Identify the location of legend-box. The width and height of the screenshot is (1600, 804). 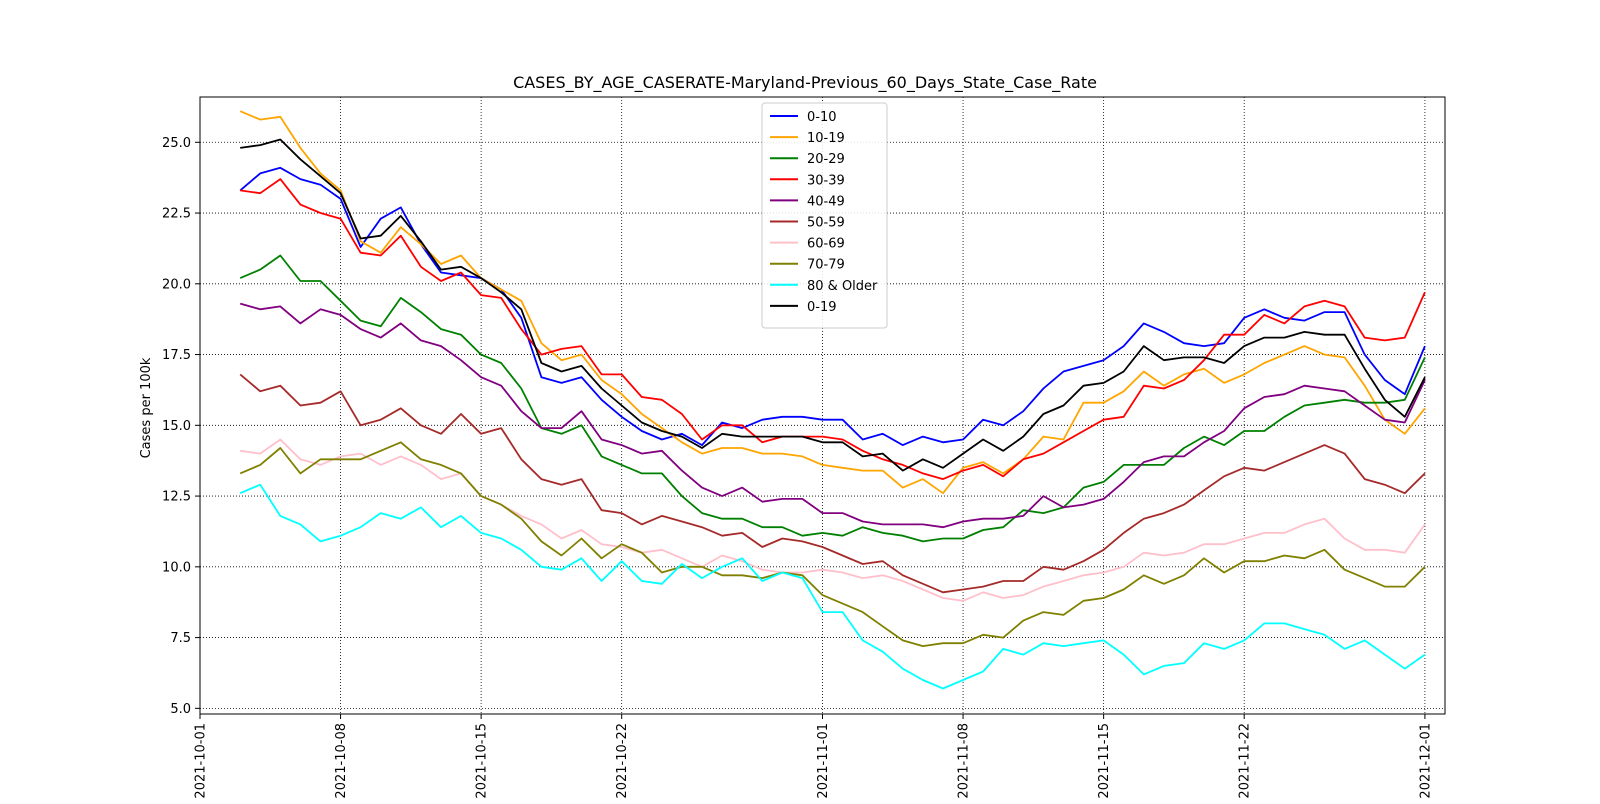
(824, 215).